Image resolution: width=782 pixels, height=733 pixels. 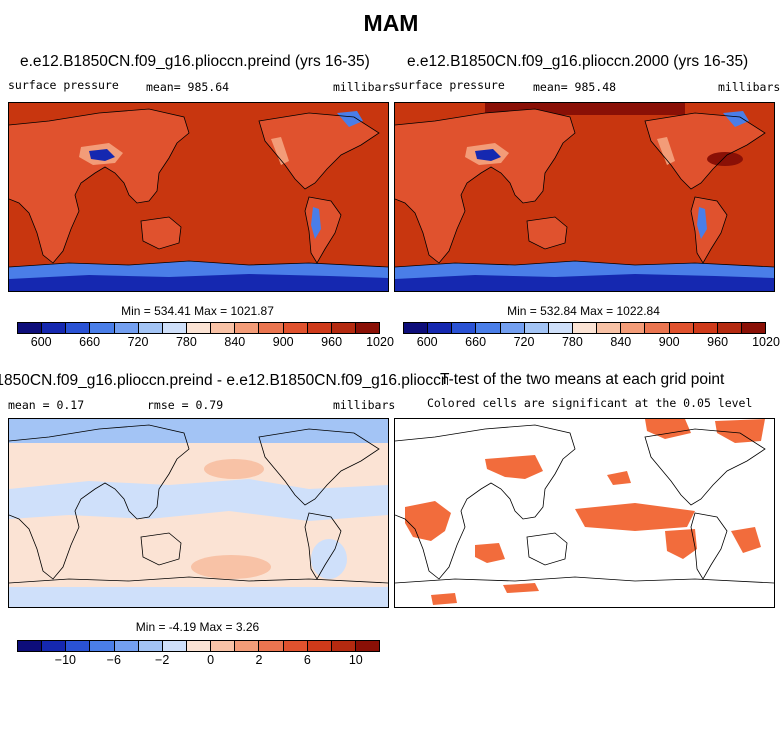 What do you see at coordinates (63, 85) in the screenshot?
I see `panel-1-variable-label: surface pressure` at bounding box center [63, 85].